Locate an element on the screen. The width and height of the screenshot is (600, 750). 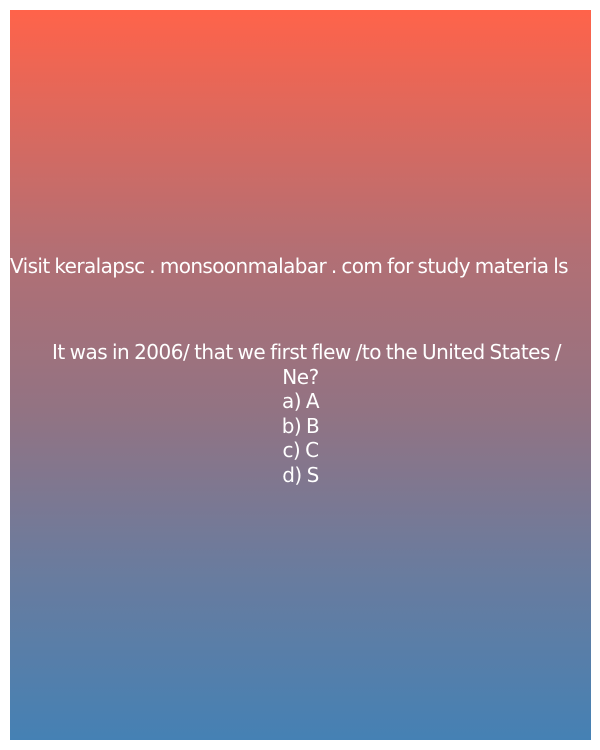
option-b: b) B is located at coordinates (300, 425).